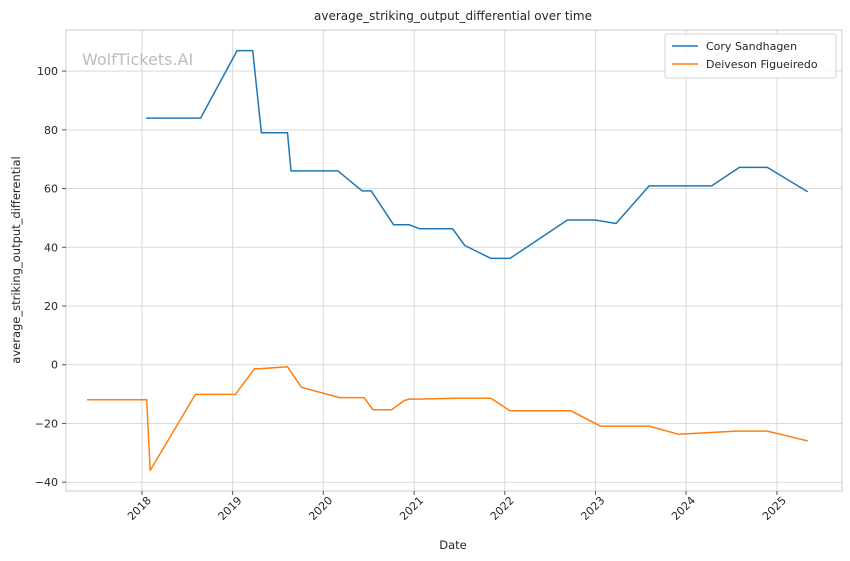 The width and height of the screenshot is (850, 561). What do you see at coordinates (592, 508) in the screenshot?
I see `x-tick-label: 2023` at bounding box center [592, 508].